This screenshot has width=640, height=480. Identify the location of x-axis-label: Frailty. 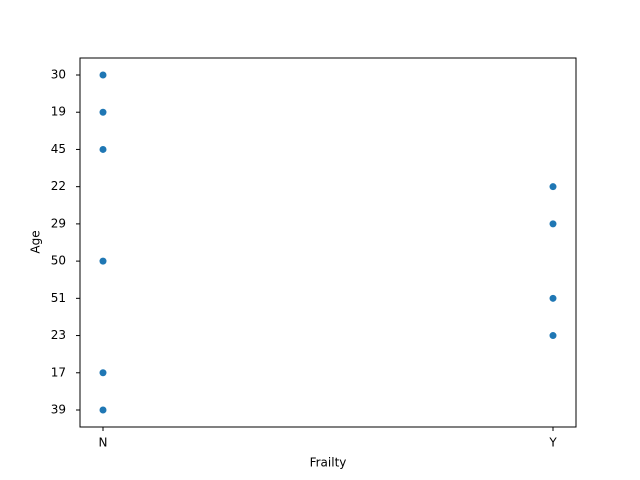
(328, 463).